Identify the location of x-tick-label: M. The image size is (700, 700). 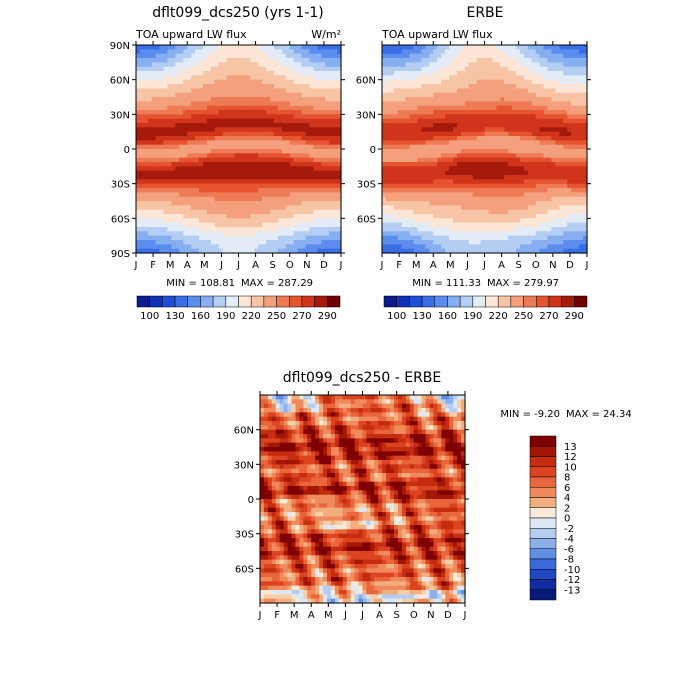
(204, 265).